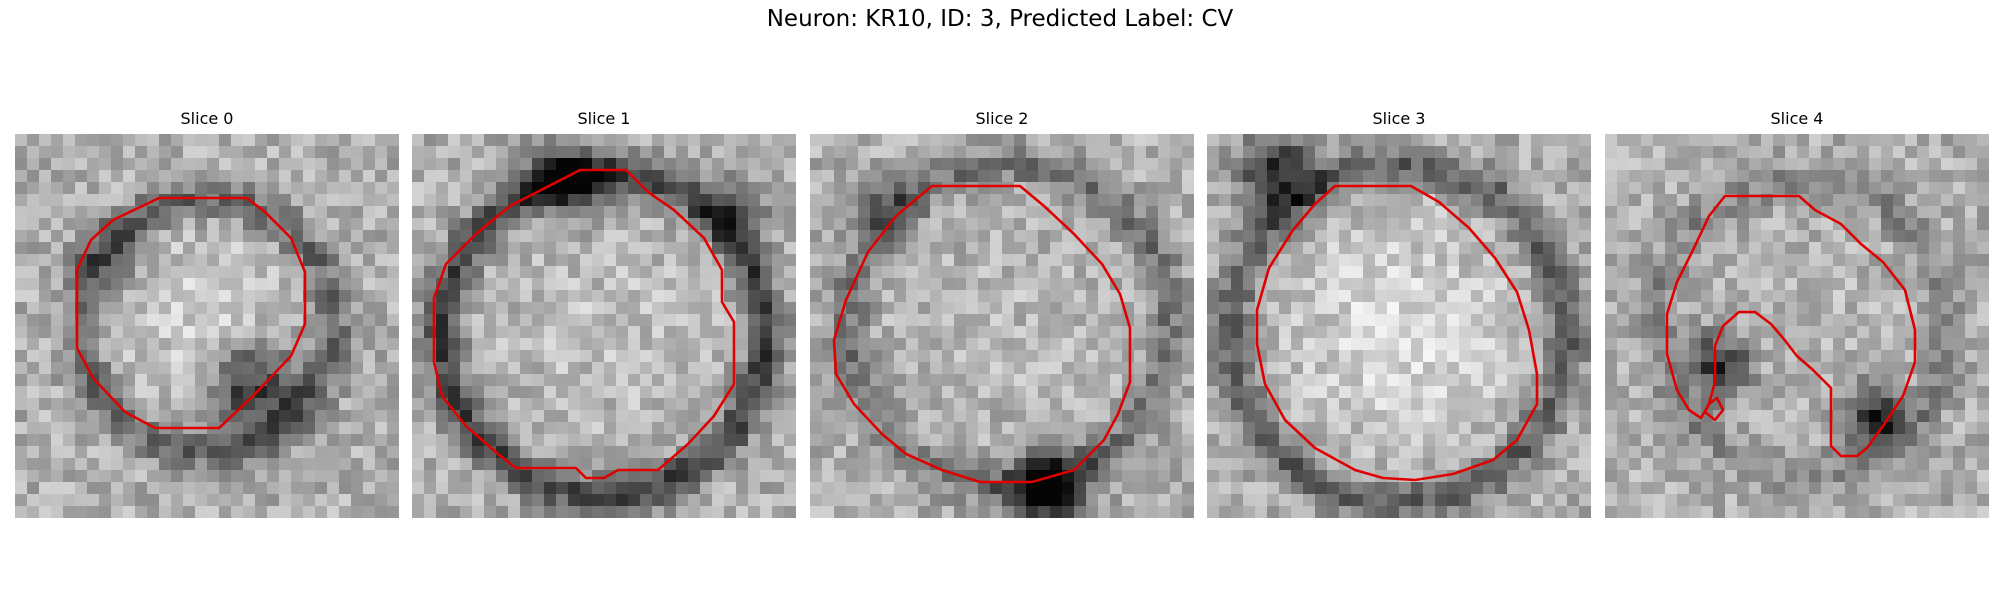  What do you see at coordinates (1797, 118) in the screenshot?
I see `slice-title-4: Slice 4` at bounding box center [1797, 118].